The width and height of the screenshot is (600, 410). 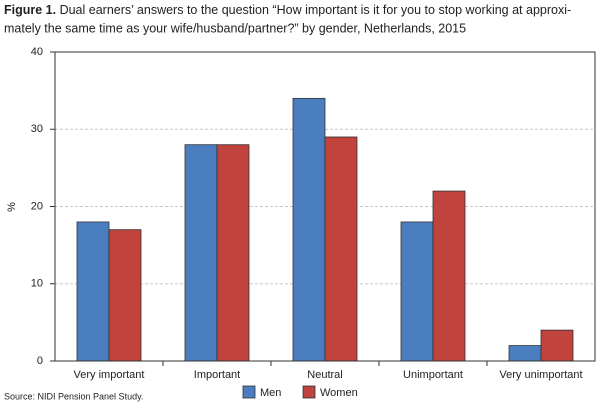 What do you see at coordinates (433, 375) in the screenshot?
I see `x-tick-label: Unimportant` at bounding box center [433, 375].